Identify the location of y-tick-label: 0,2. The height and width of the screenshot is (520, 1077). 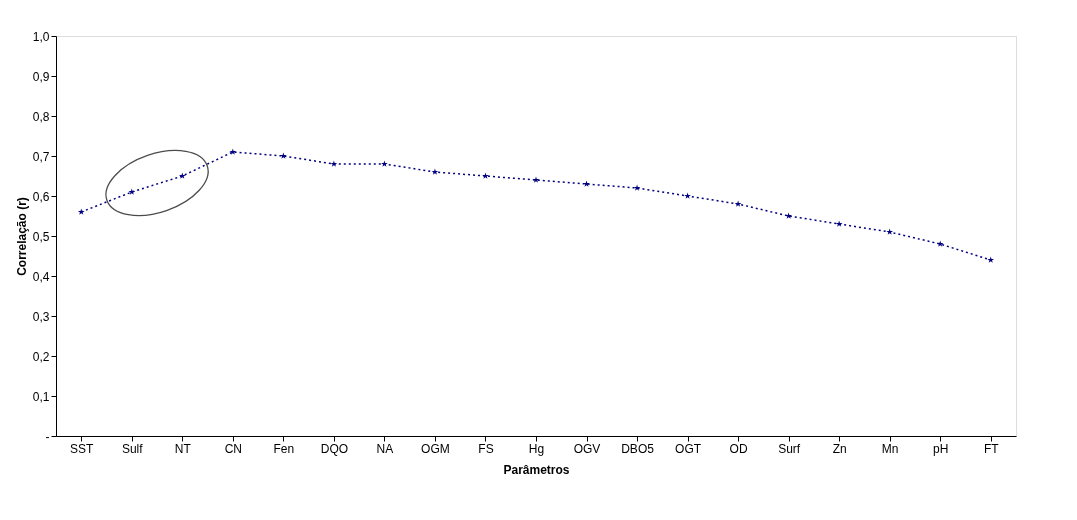
(41, 356).